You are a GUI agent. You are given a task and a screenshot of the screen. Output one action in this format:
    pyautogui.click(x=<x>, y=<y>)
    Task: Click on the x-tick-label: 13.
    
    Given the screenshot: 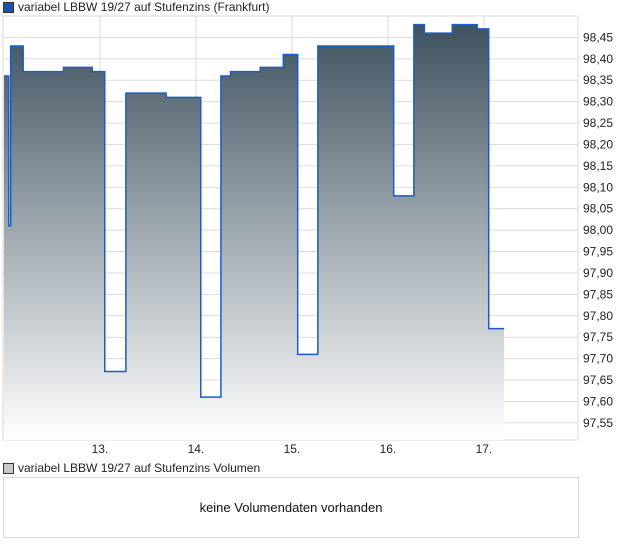 What is the action you would take?
    pyautogui.click(x=100, y=449)
    